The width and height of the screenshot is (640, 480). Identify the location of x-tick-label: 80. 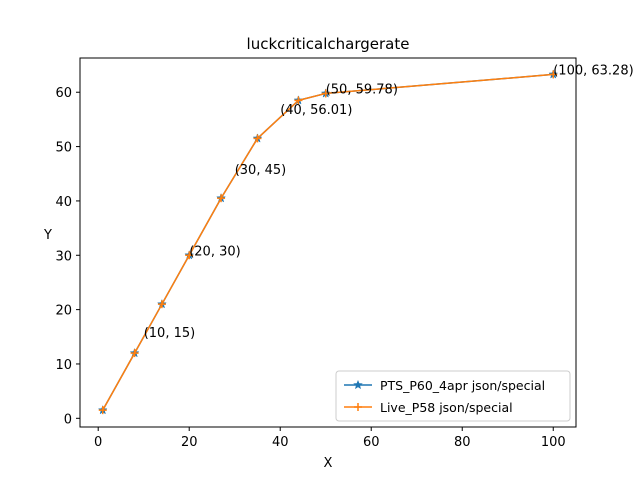
(462, 442).